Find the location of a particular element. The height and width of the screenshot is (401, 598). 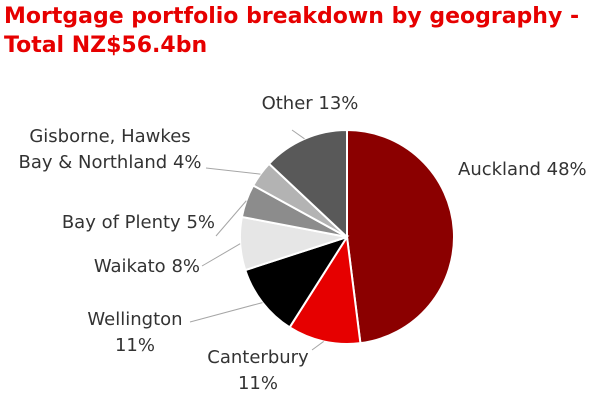

value-label: 13% is located at coordinates (338, 103).